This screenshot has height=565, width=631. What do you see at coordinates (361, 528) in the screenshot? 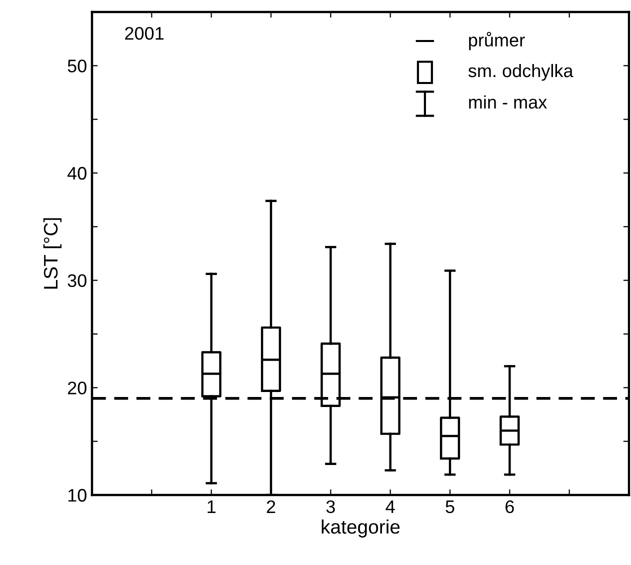
I see `x-axis-title: kategorie` at bounding box center [361, 528].